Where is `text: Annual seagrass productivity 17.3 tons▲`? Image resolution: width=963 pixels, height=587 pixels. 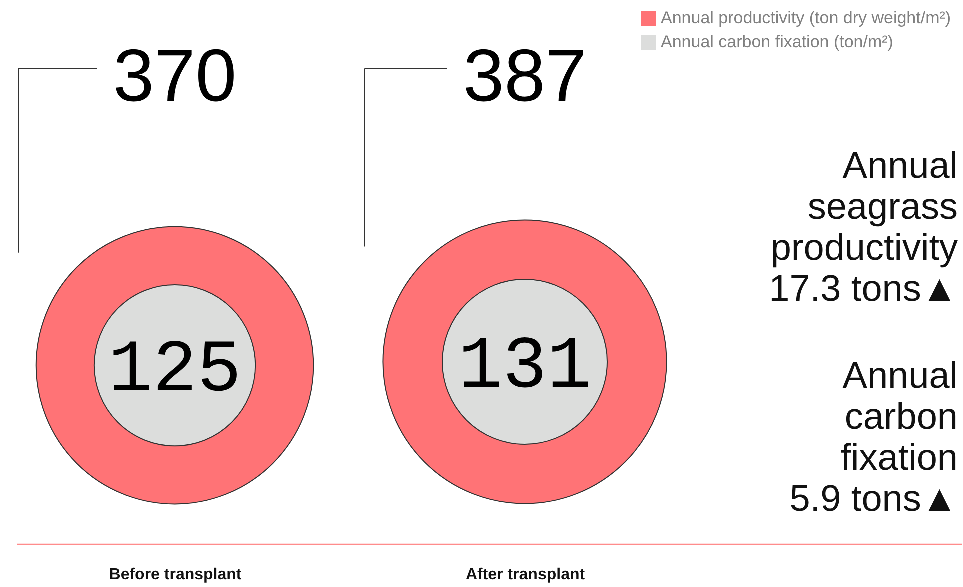
text: Annual seagrass productivity 17.3 tons▲ is located at coordinates (863, 227).